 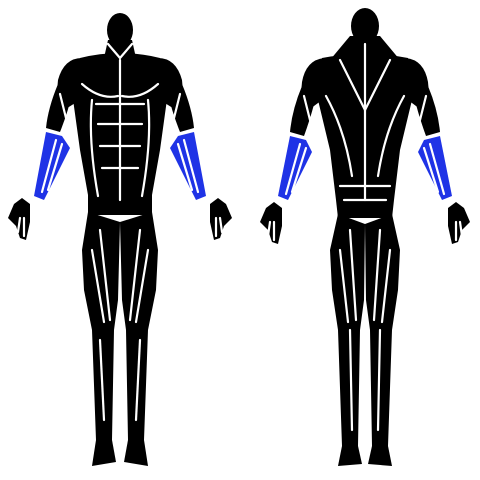 What do you see at coordinates (365, 169) in the screenshot?
I see `back-forearm-separators` at bounding box center [365, 169].